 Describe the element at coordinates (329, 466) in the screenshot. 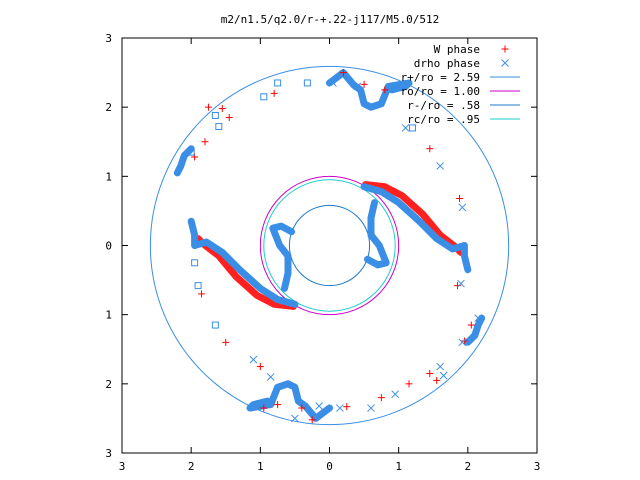

I see `x-tick-label: 0` at that location.